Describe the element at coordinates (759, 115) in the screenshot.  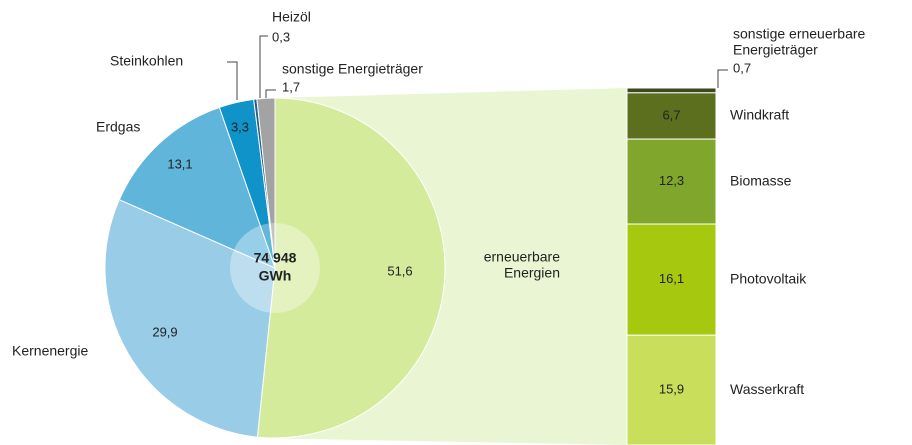
I see `category-label: Windkraft` at that location.